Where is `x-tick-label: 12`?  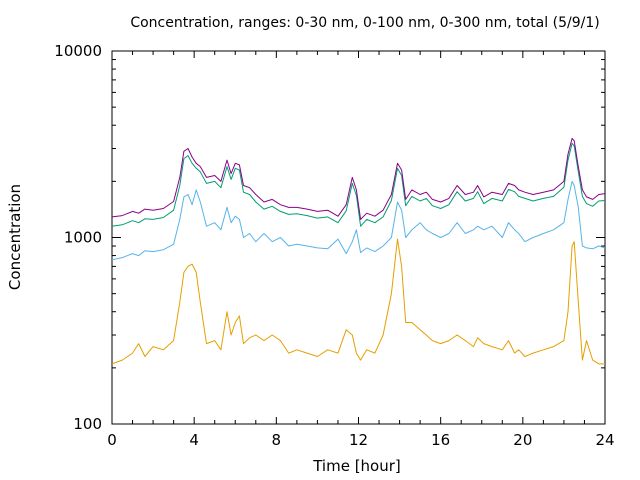 x-tick-label: 12 is located at coordinates (358, 440).